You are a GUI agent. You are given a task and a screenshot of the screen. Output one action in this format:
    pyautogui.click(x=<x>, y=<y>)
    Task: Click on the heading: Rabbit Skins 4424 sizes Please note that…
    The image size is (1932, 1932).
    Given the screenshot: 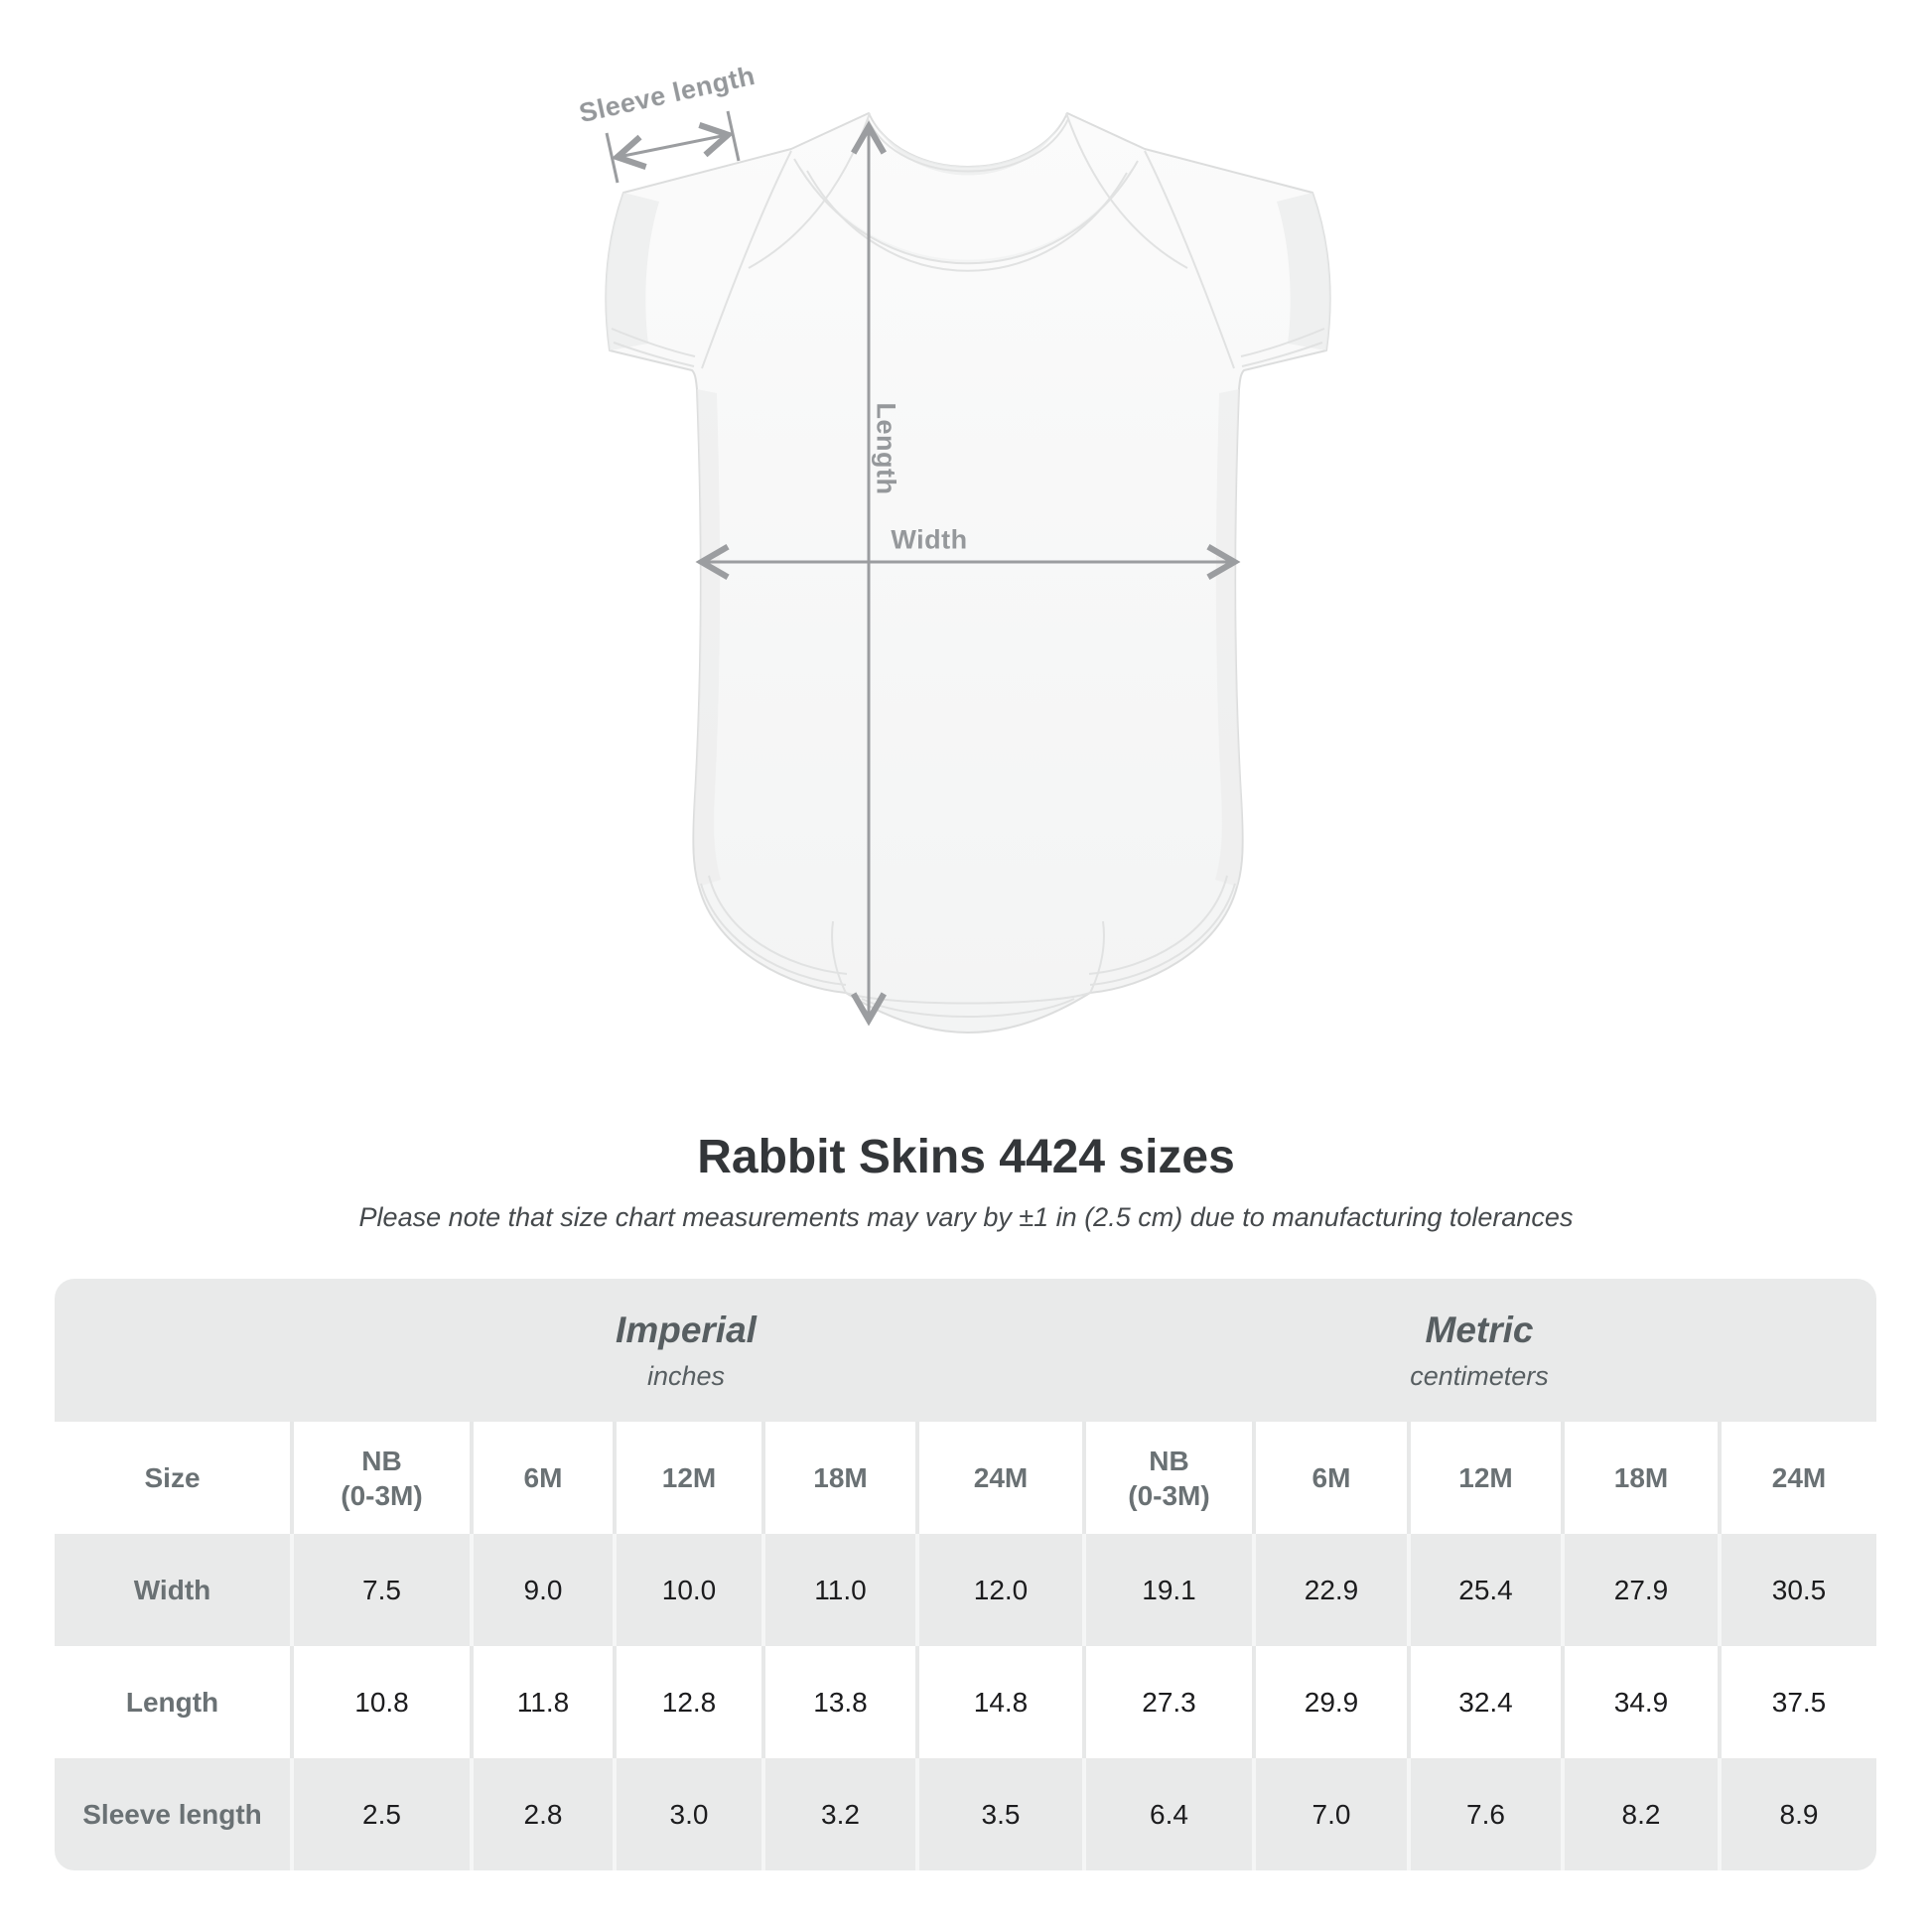 What is the action you would take?
    pyautogui.click(x=966, y=1181)
    